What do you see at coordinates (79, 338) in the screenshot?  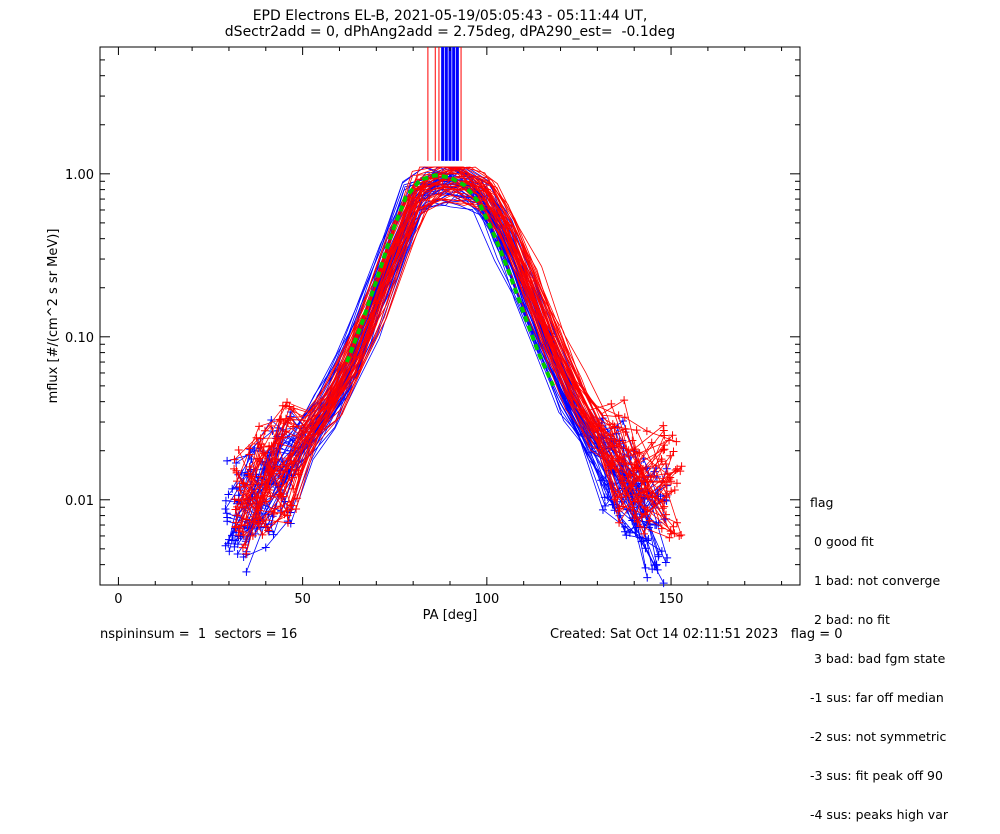 I see `y-tick-label-1: 0.10` at bounding box center [79, 338].